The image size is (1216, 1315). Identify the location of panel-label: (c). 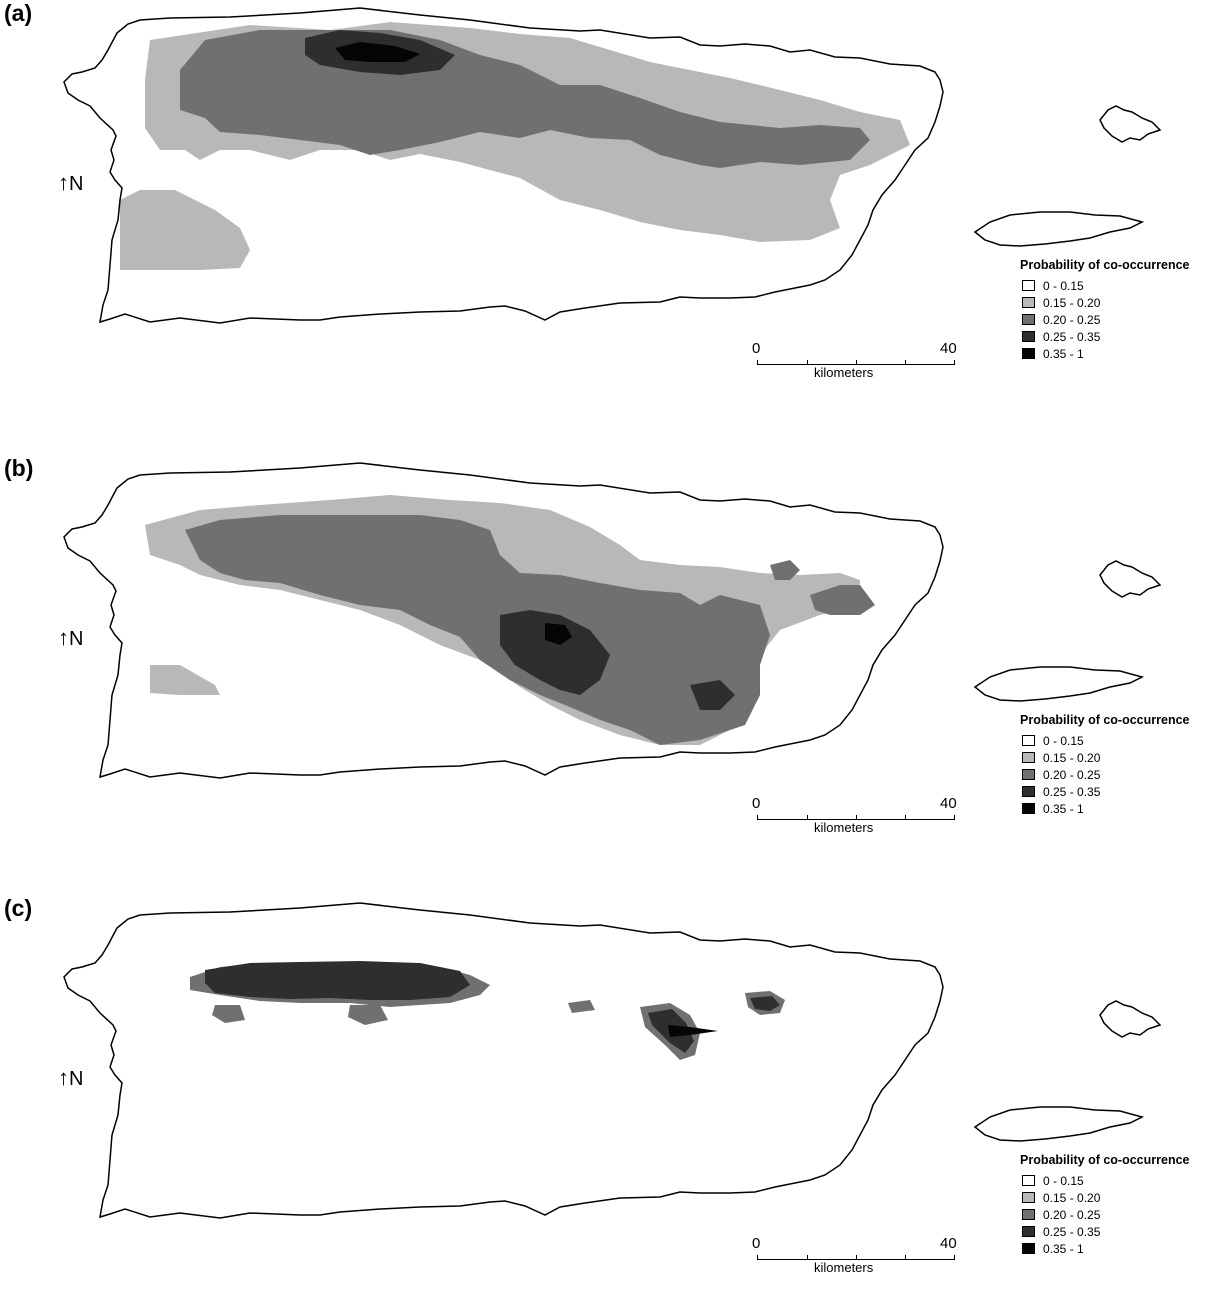
(18, 908).